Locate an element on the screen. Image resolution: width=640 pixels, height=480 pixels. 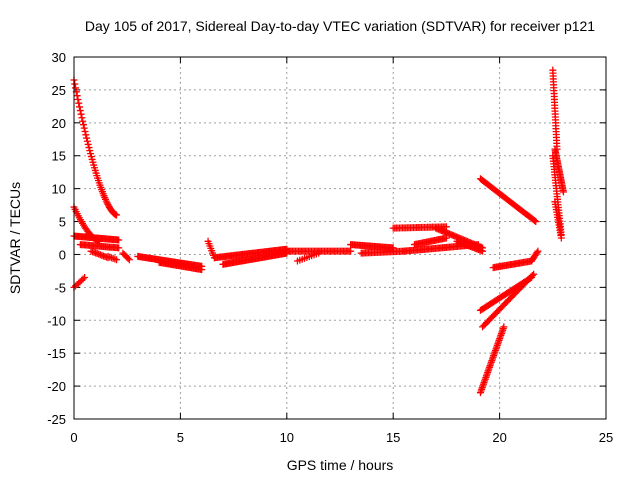
x-tick-label: 0 is located at coordinates (73, 437).